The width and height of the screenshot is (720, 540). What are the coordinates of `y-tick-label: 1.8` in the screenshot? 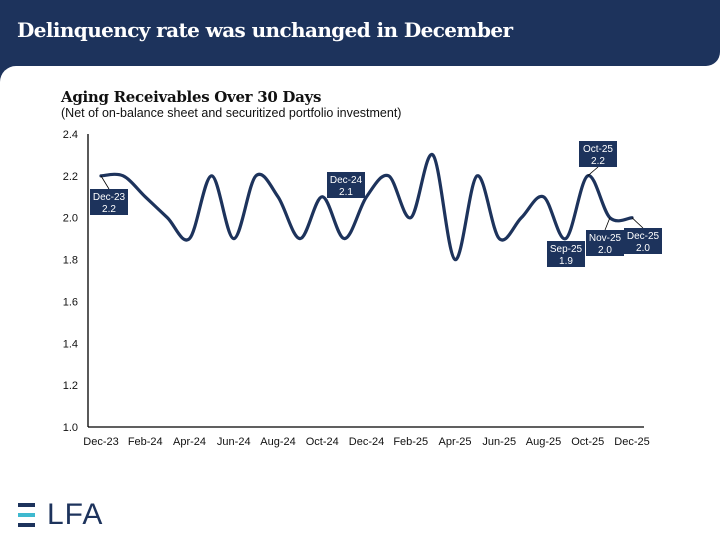 It's located at (70, 261).